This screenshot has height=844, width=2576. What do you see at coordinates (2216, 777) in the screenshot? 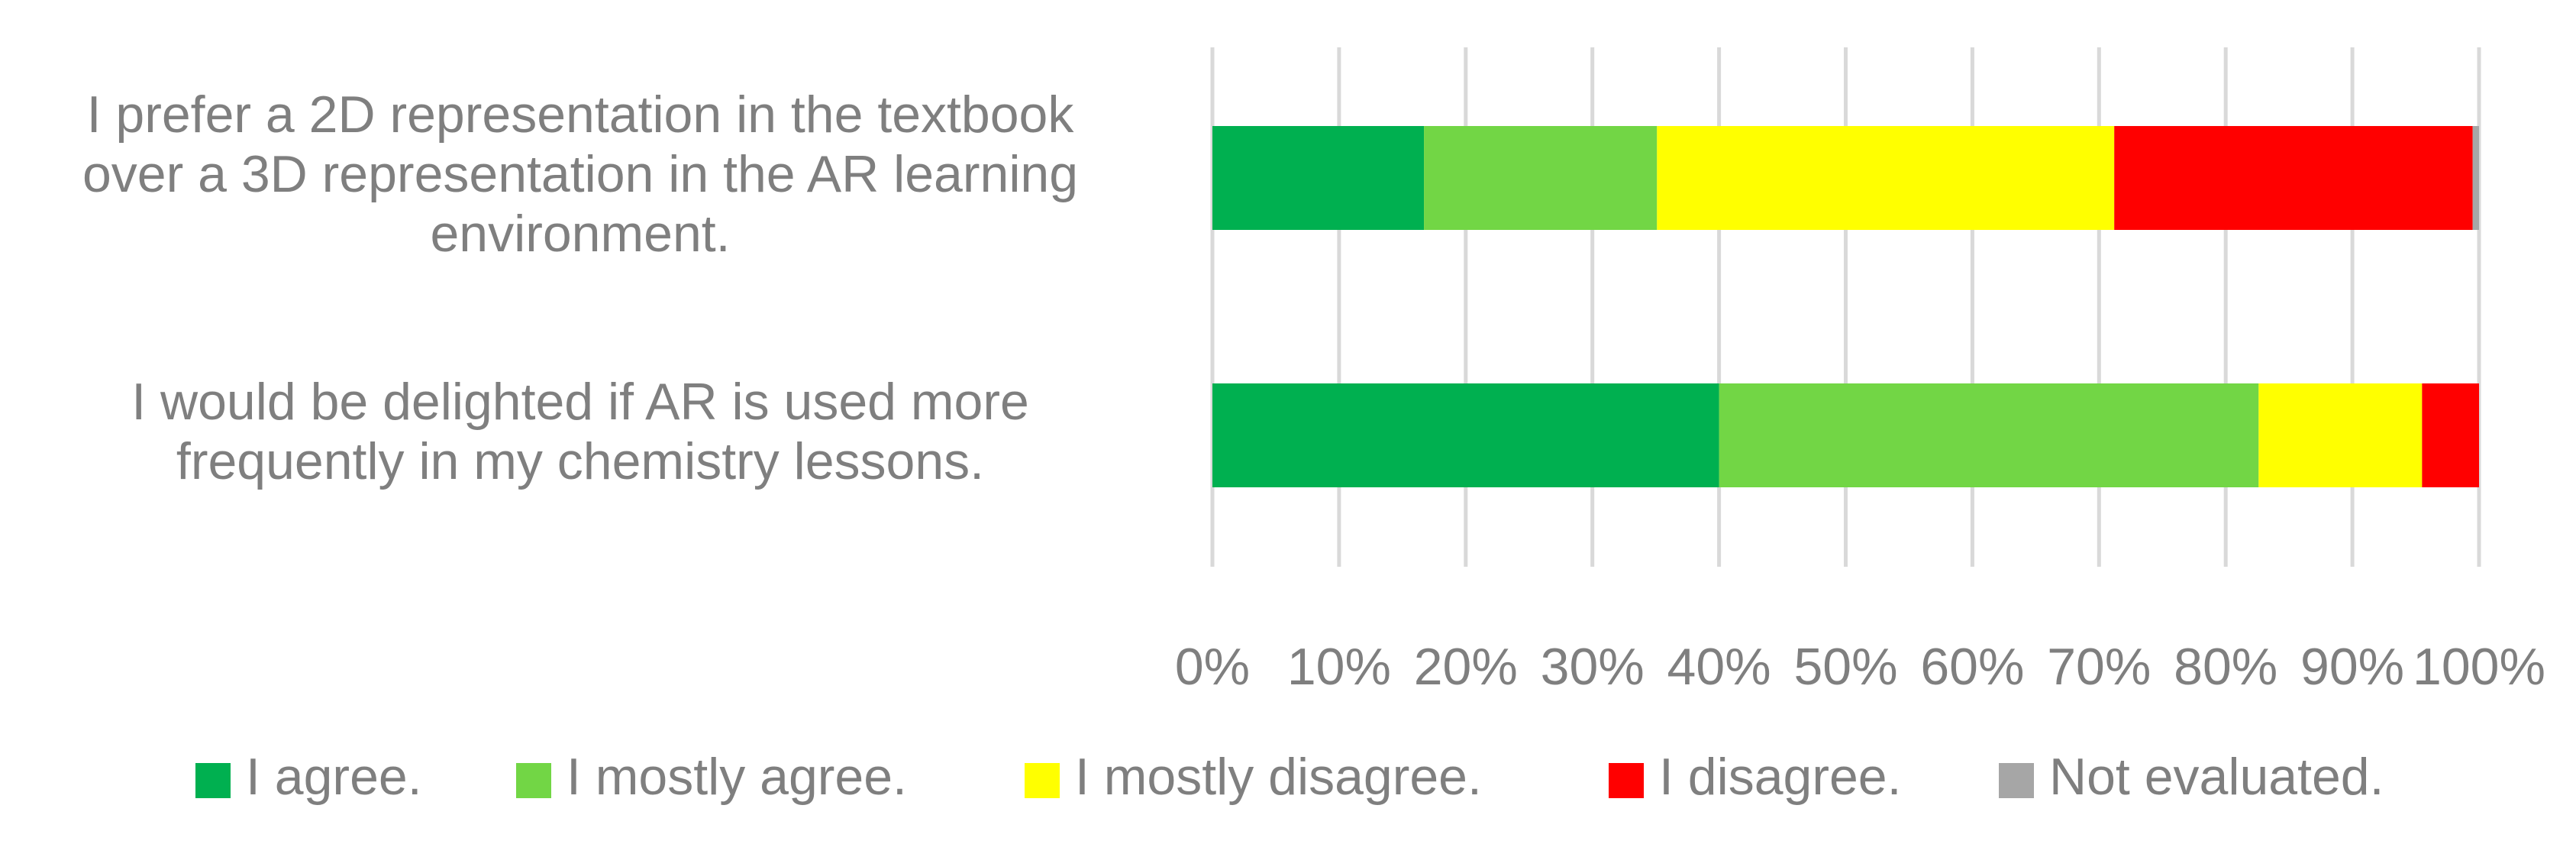
I see `legend-label: Not evaluated.` at bounding box center [2216, 777].